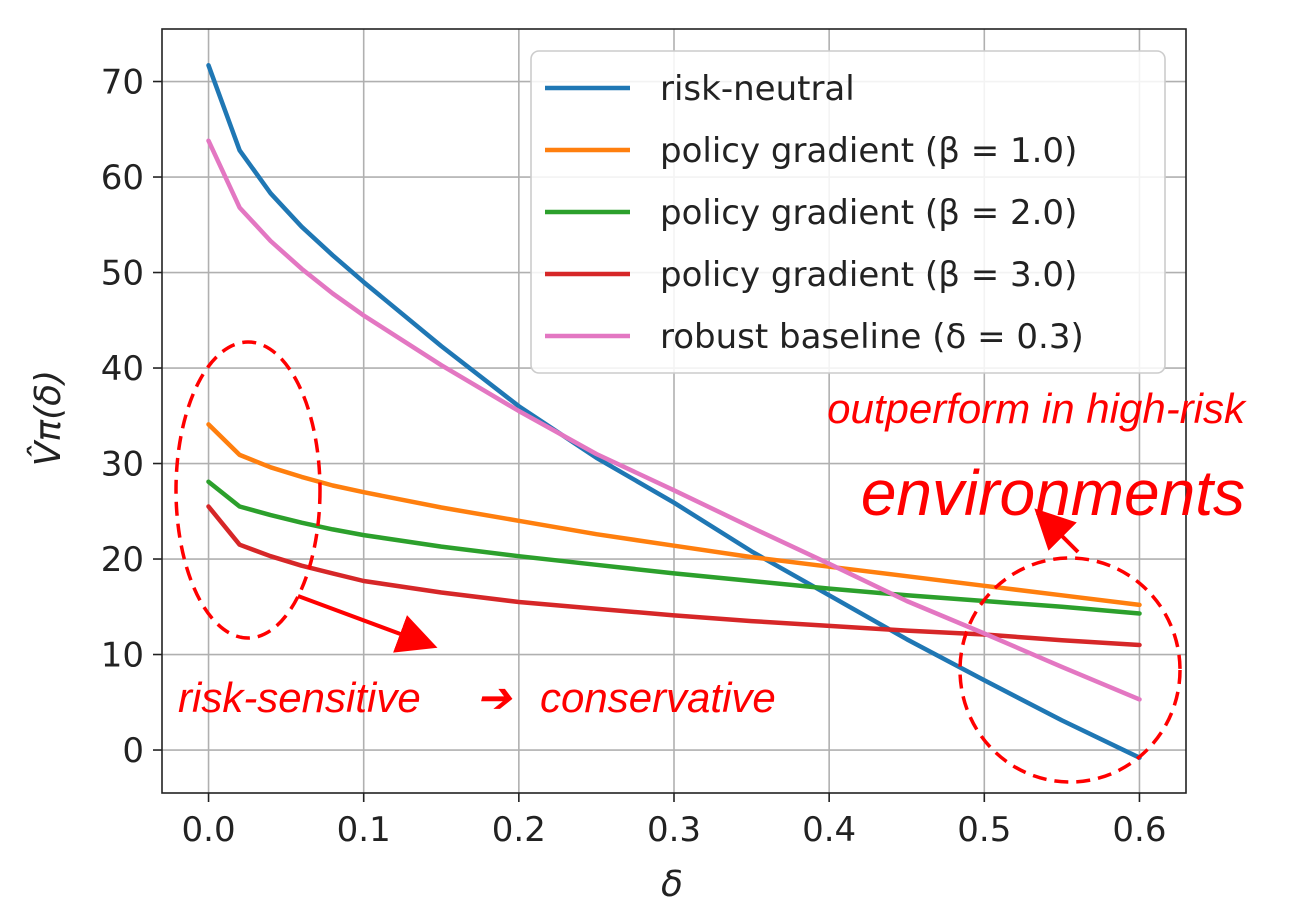 This screenshot has height=912, width=1297. Describe the element at coordinates (494, 697) in the screenshot. I see `annotation-arrow-glyph: ➔` at that location.